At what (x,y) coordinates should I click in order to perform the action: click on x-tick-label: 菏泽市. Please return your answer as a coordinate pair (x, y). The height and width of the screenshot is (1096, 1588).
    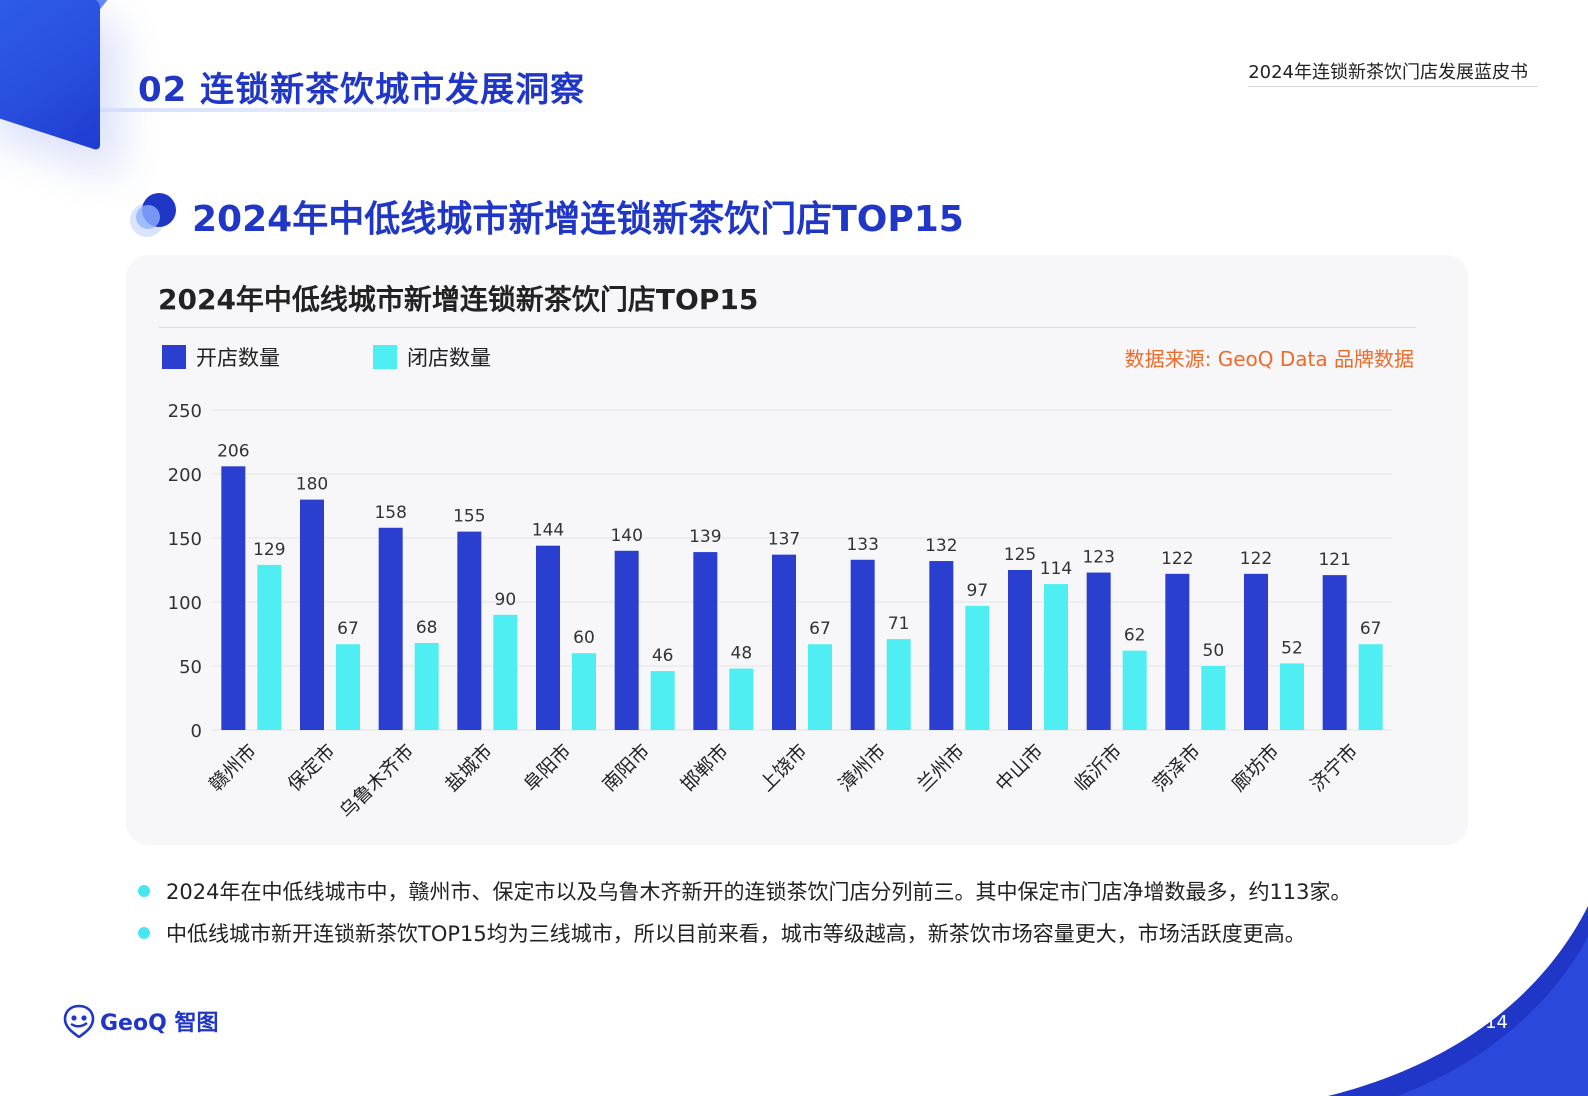
    Looking at the image, I should click on (1177, 768).